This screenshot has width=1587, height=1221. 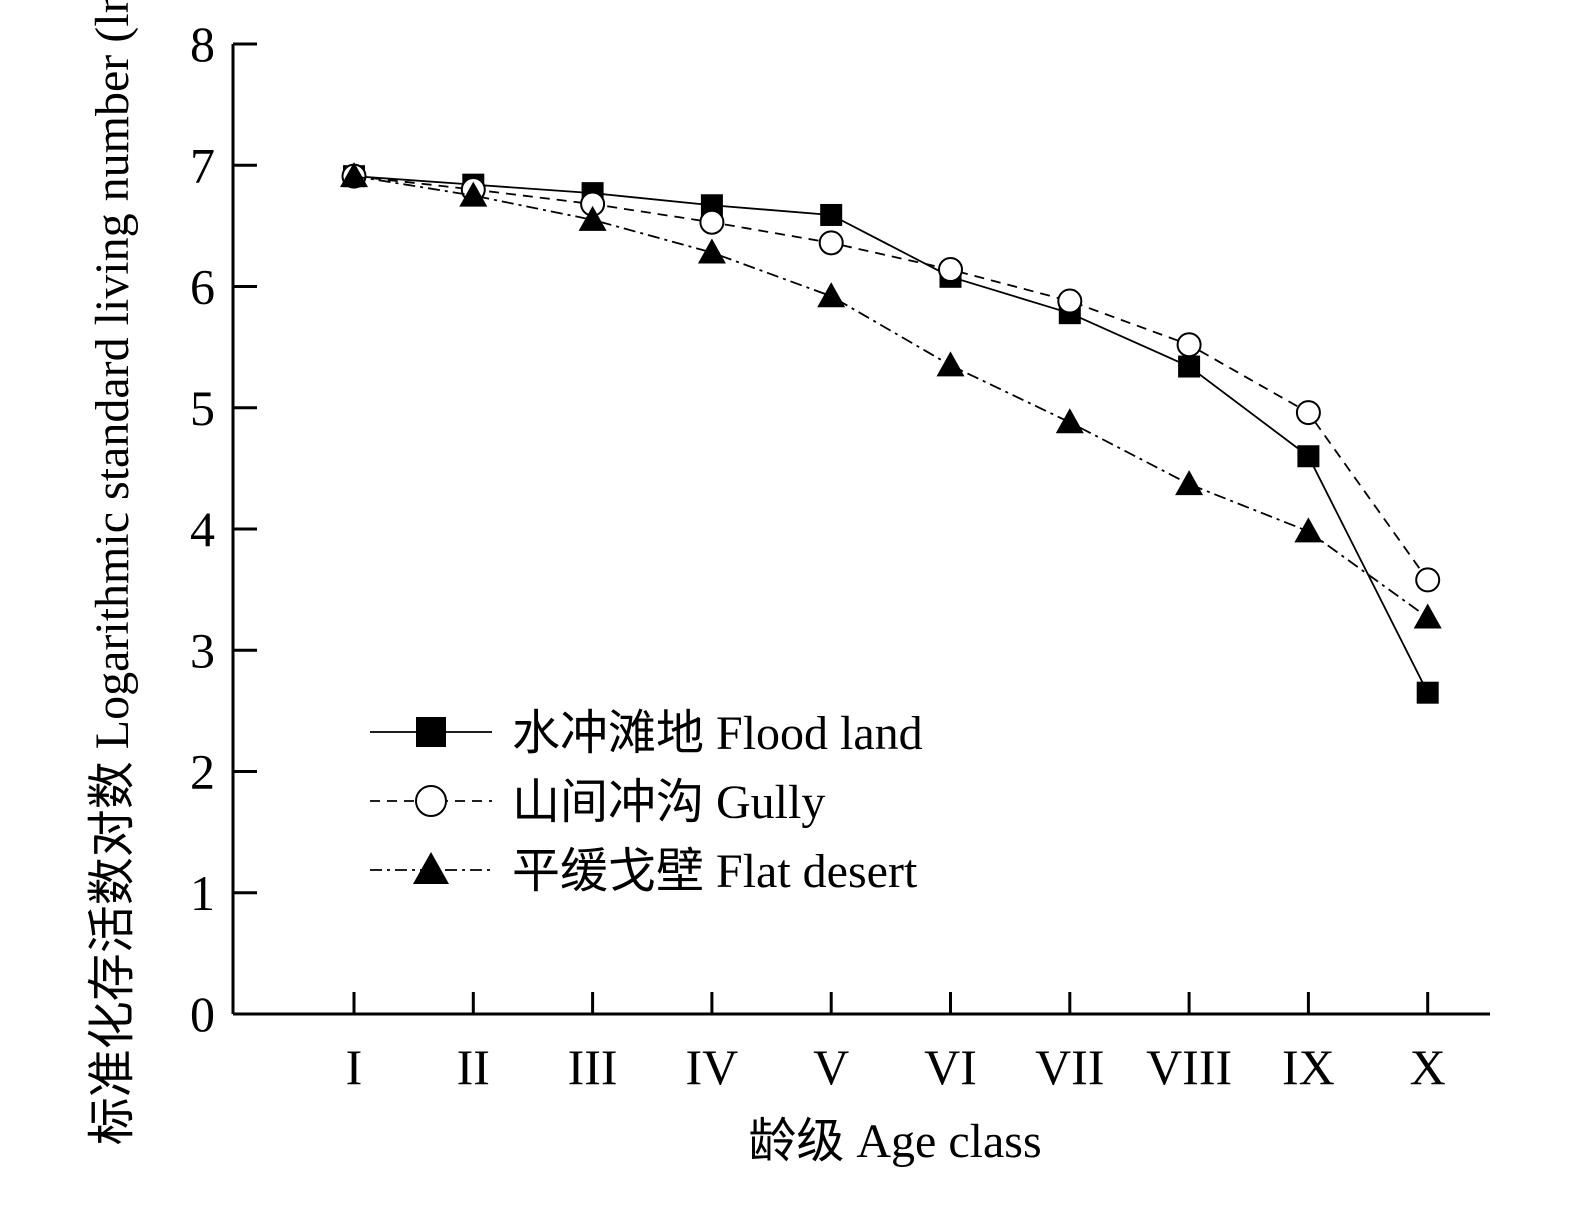 What do you see at coordinates (715, 871) in the screenshot?
I see `legend-label: 平缓戈壁 Flat desert` at bounding box center [715, 871].